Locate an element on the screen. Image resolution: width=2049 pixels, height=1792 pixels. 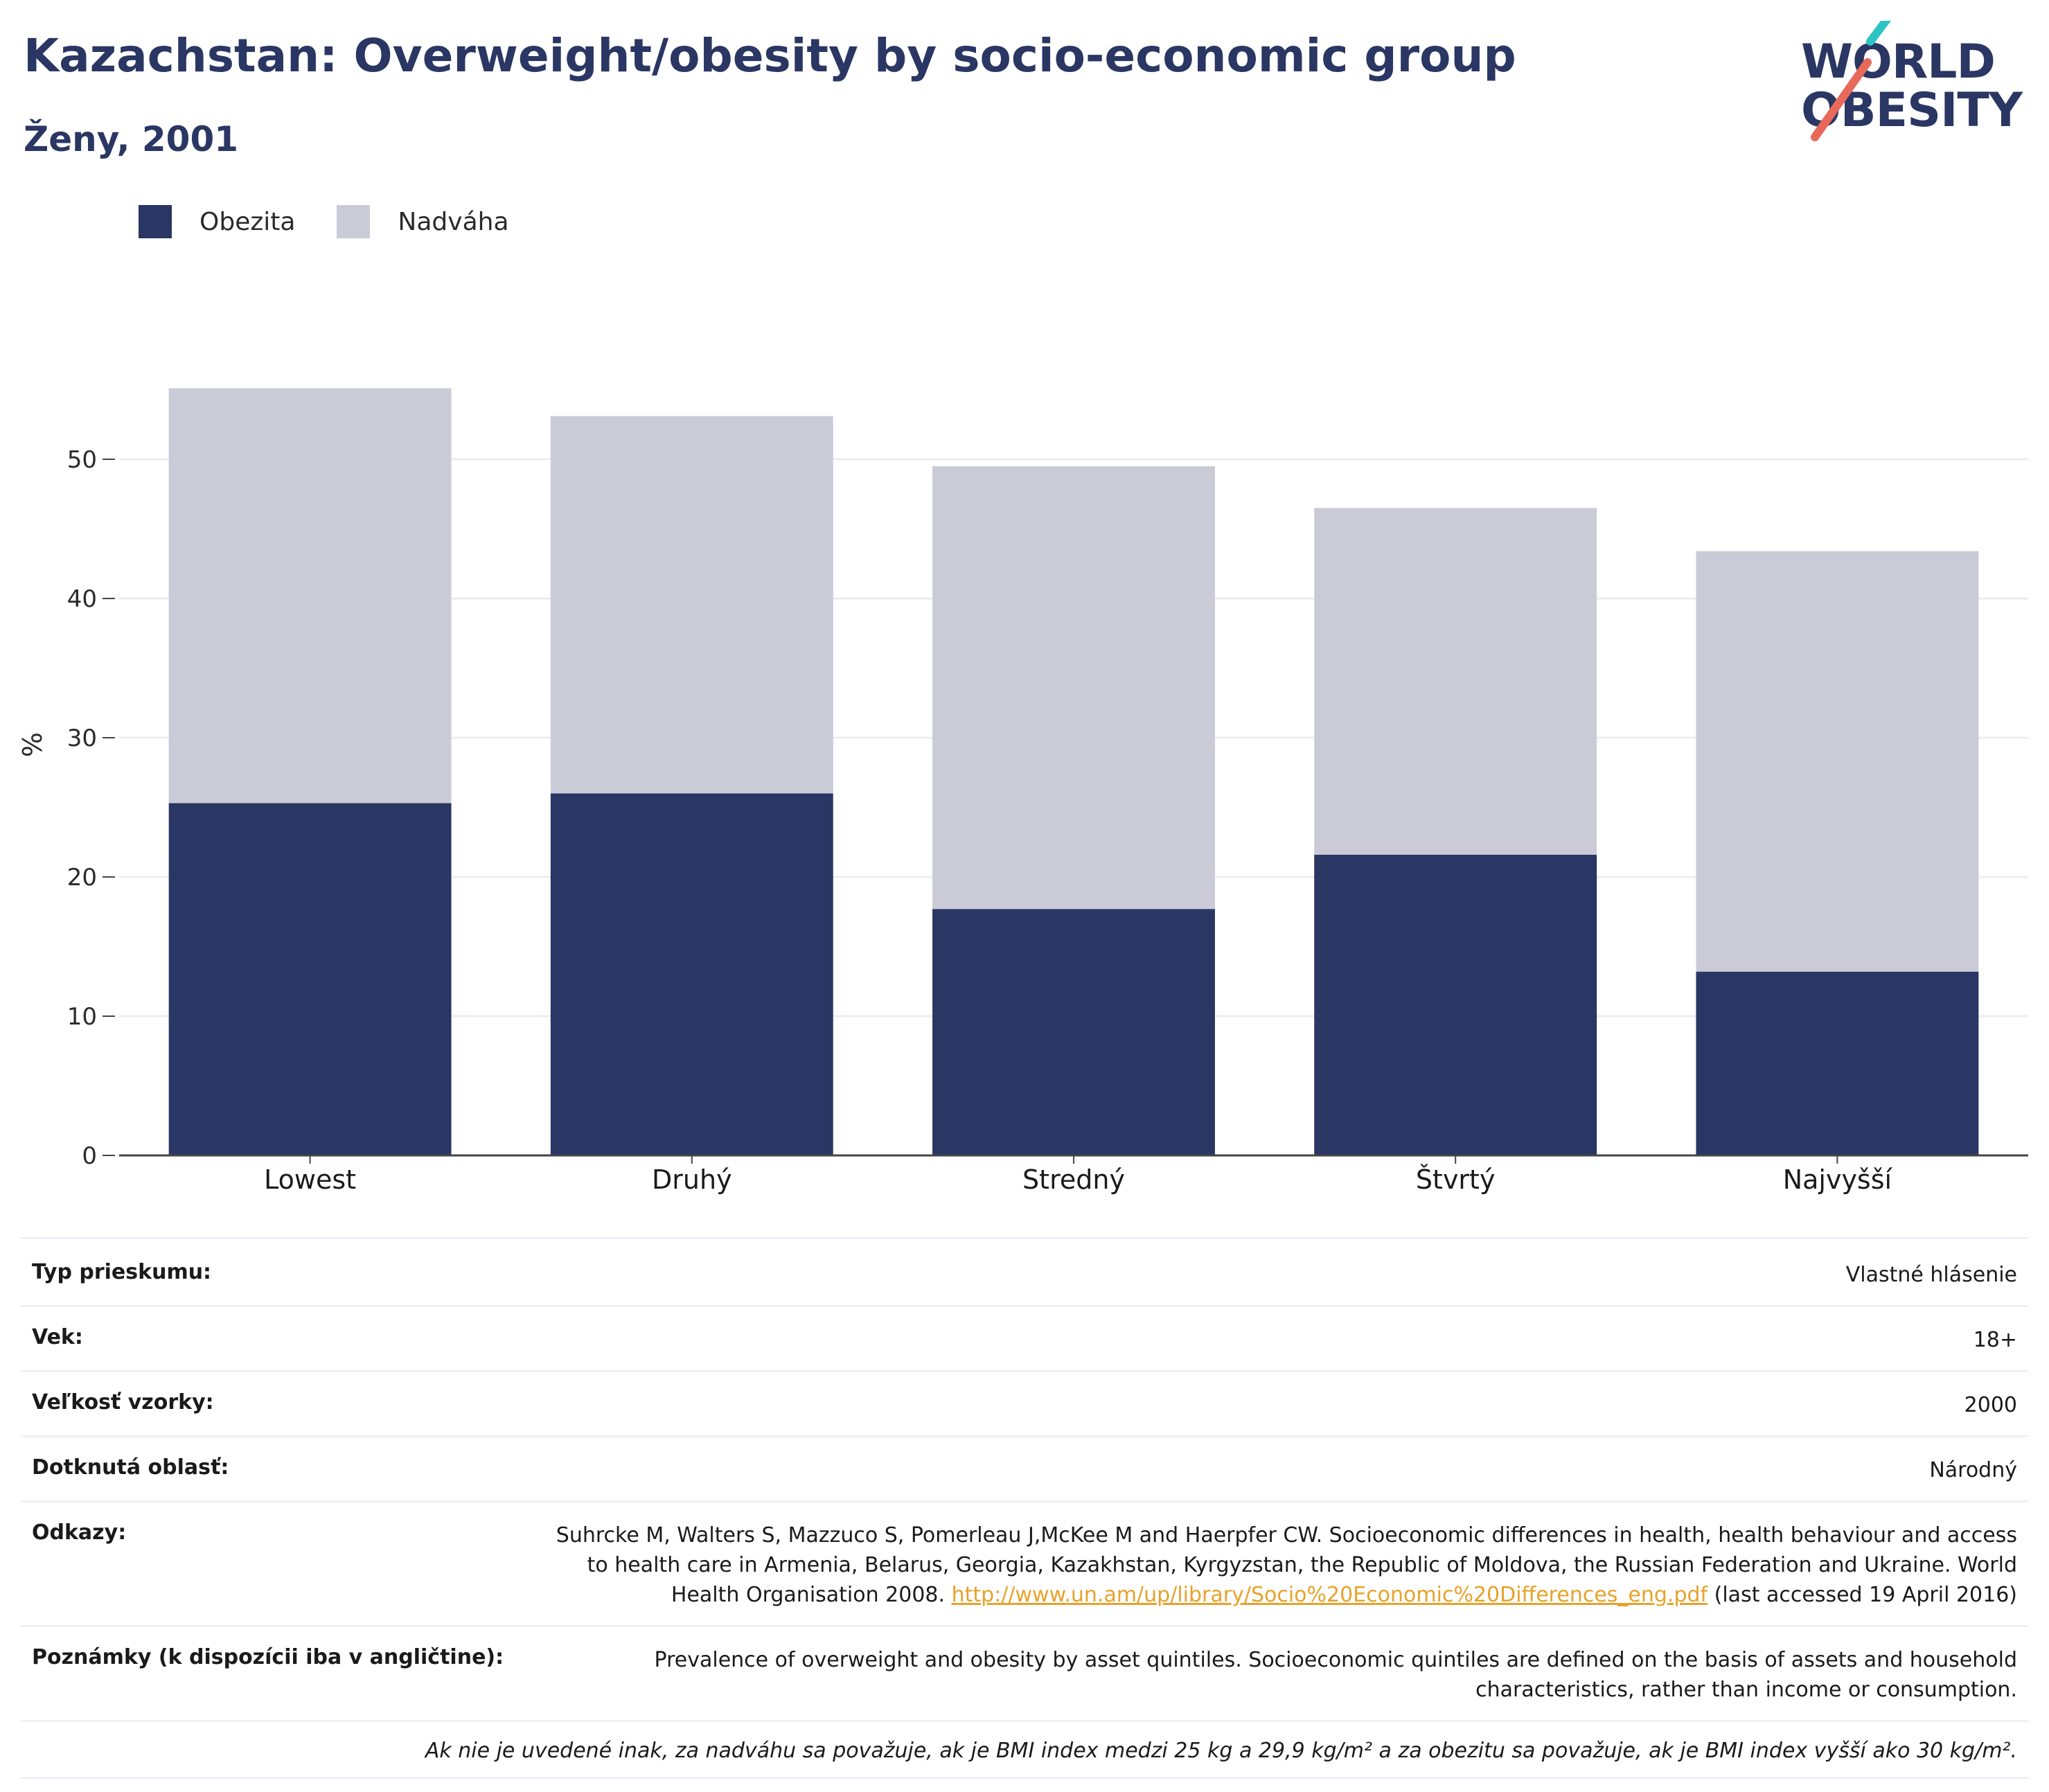
world-obesity-logo: WORLD OBESITY is located at coordinates (1919, 83).